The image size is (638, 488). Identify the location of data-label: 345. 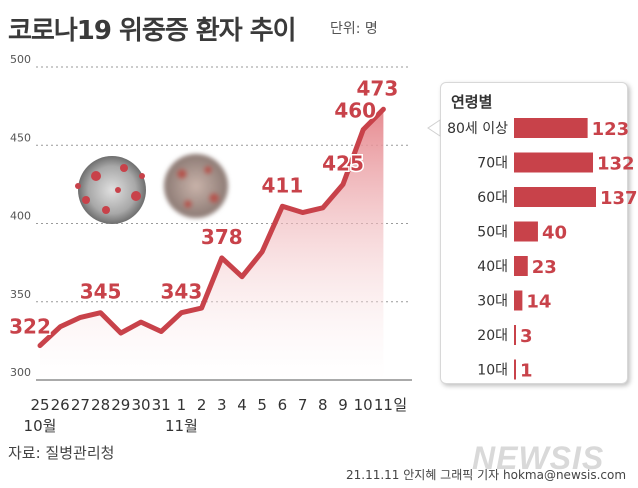
(101, 292).